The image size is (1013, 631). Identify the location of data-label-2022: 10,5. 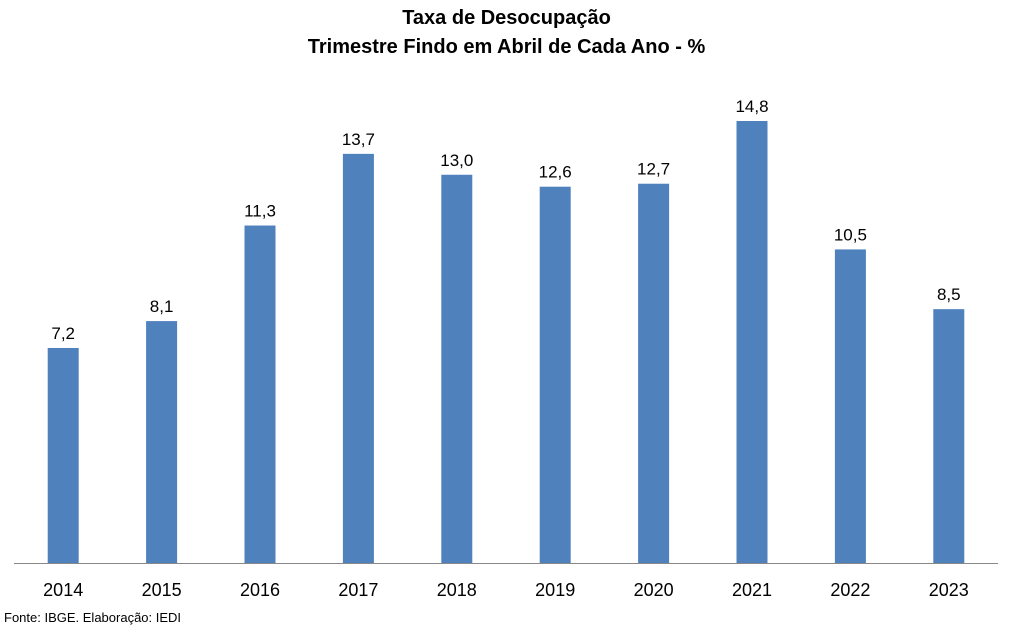
(850, 234).